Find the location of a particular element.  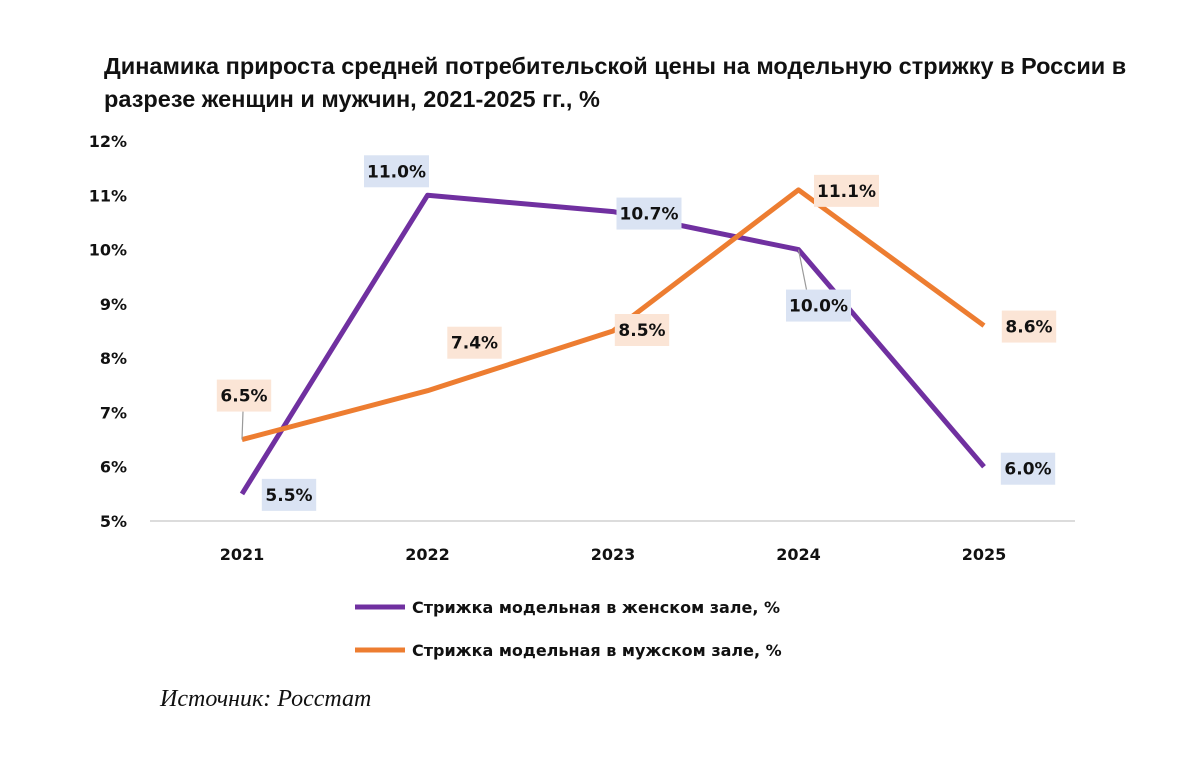

data-label: 11.1% is located at coordinates (846, 192).